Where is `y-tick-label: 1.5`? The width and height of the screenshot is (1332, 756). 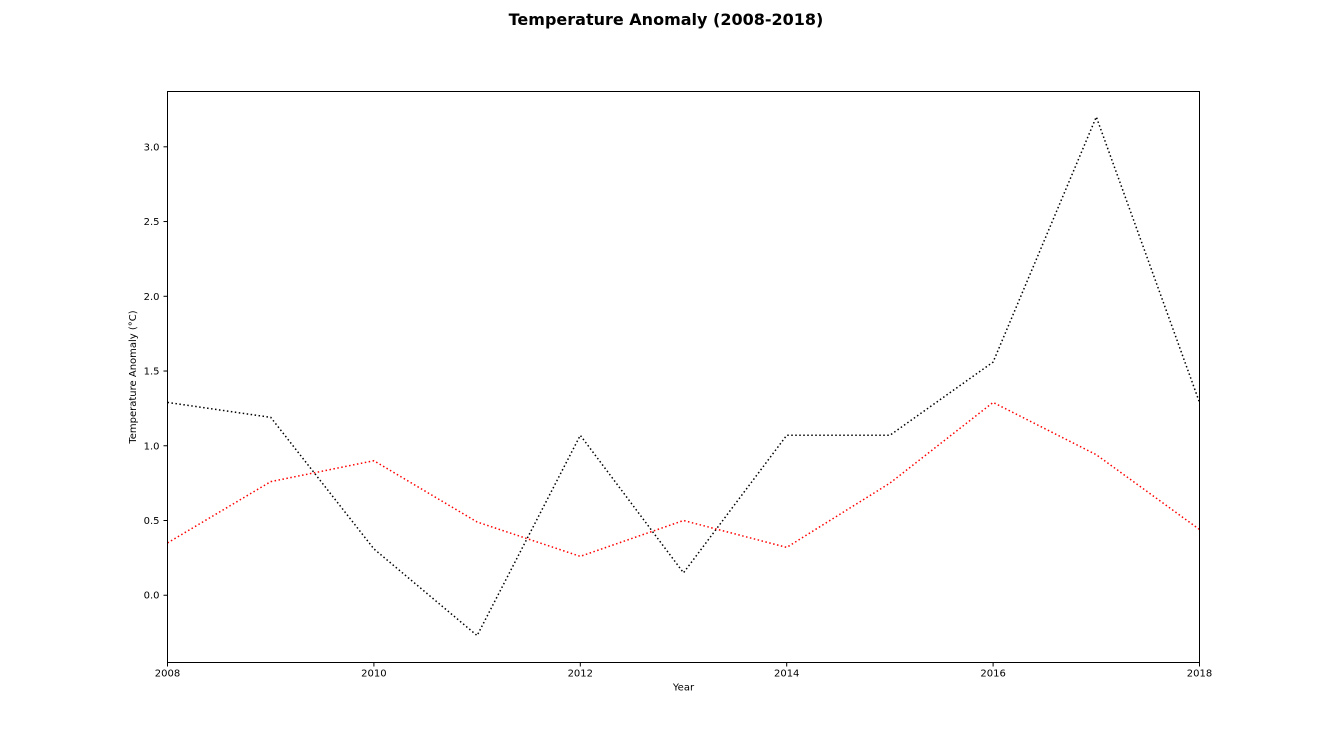 y-tick-label: 1.5 is located at coordinates (152, 372).